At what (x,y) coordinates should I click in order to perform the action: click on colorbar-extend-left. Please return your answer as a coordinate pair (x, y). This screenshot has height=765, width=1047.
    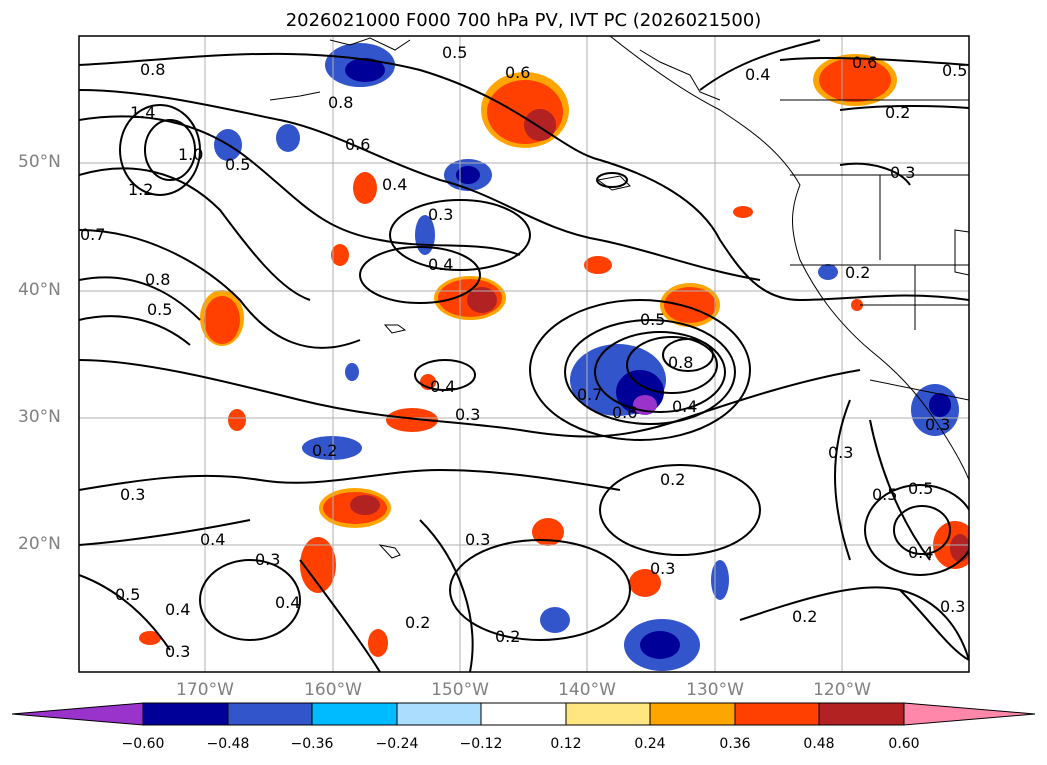
    Looking at the image, I should click on (77, 714).